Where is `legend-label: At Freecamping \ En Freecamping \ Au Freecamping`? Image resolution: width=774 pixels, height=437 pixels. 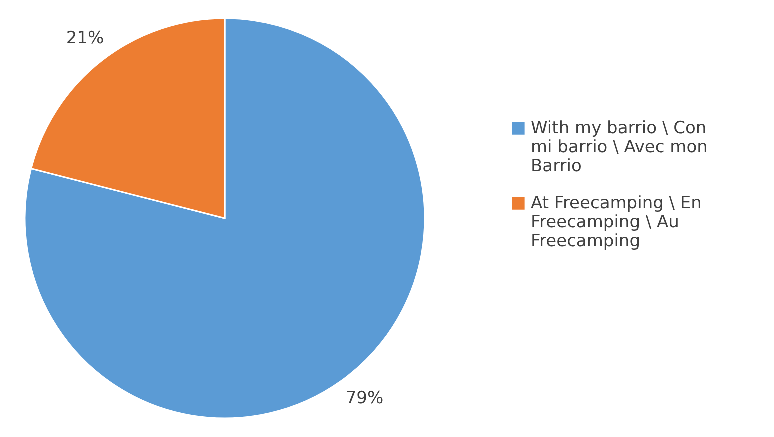 legend-label: At Freecamping \ En Freecamping \ Au Freecamping is located at coordinates (616, 223).